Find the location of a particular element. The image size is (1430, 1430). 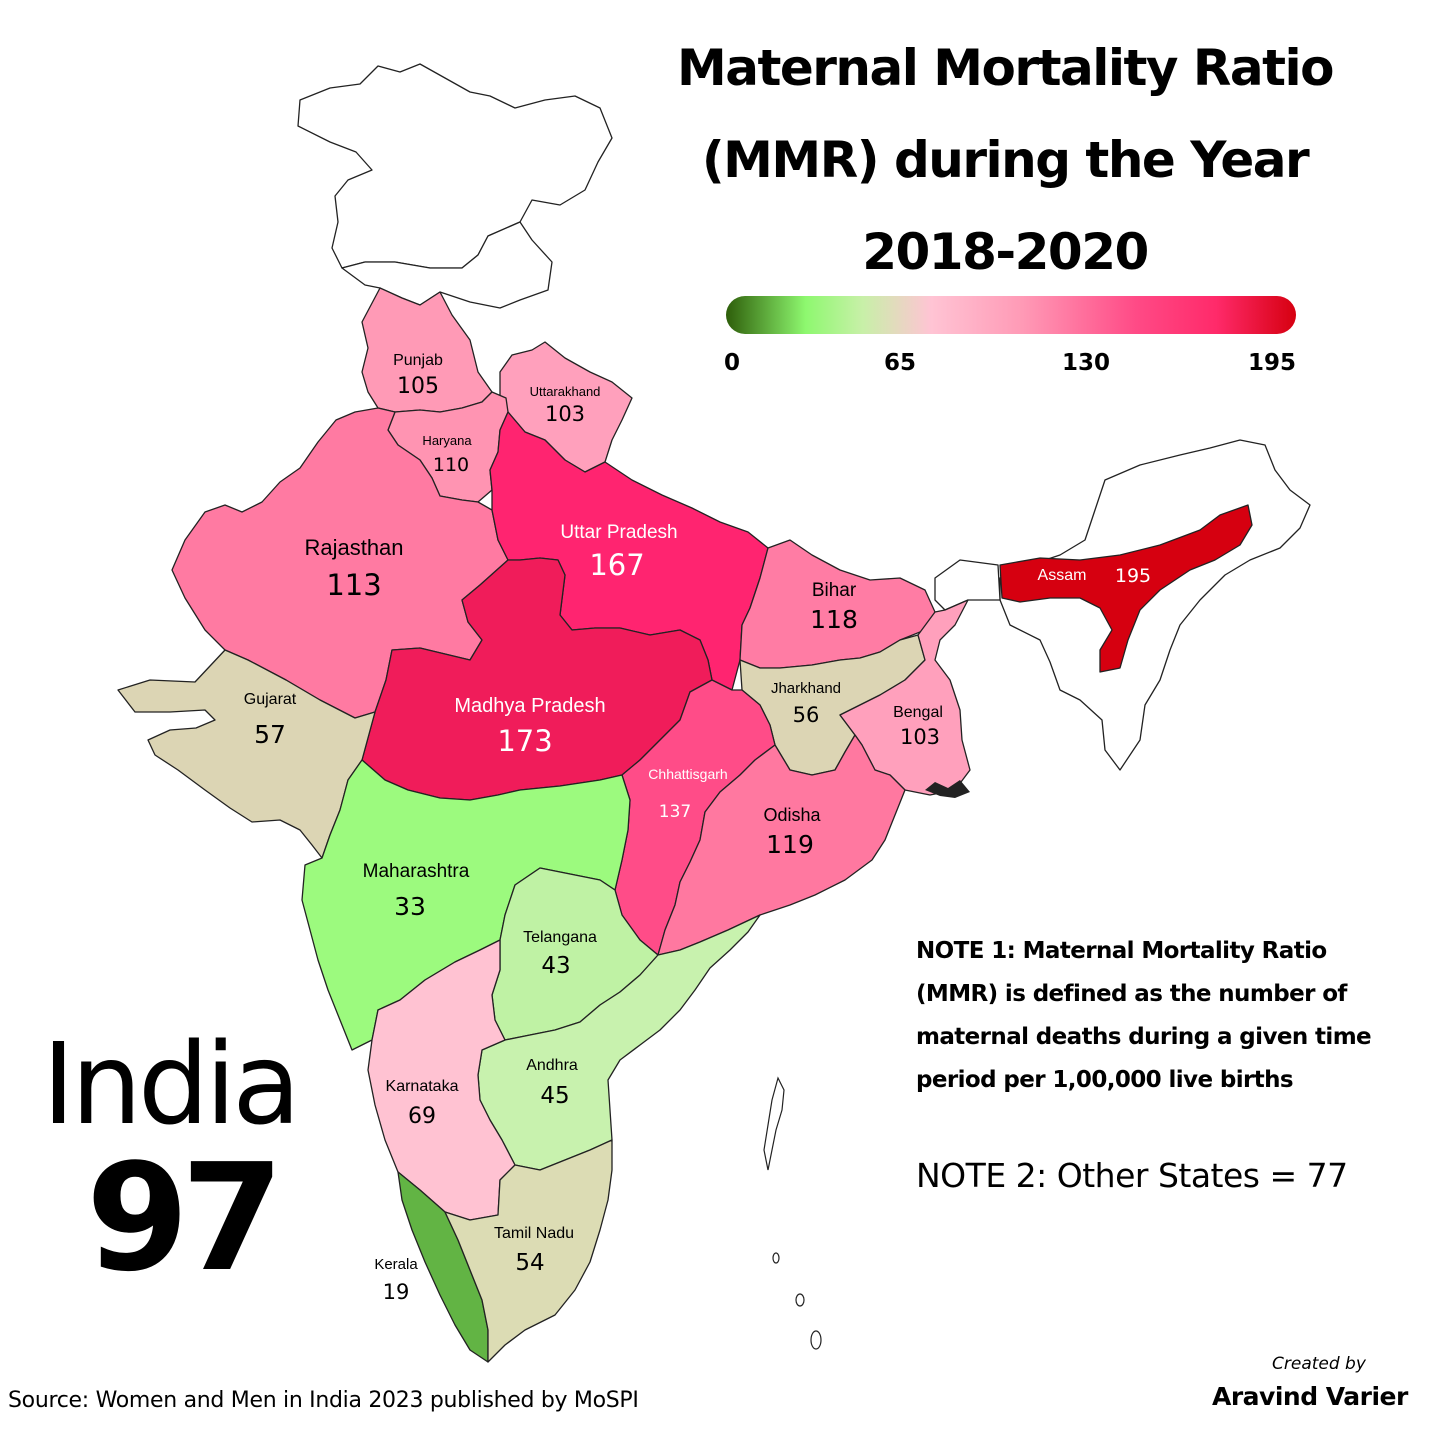

title-line-2: (MMR) during the Year is located at coordinates (1005, 160).